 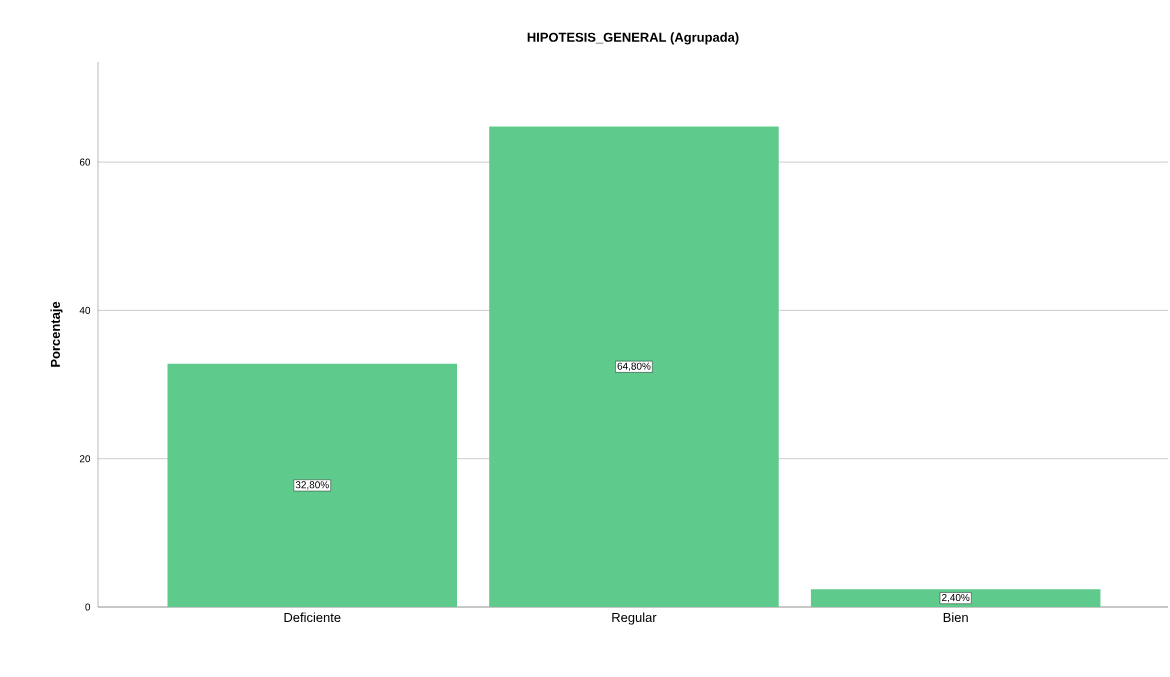 I want to click on y-tick-label: 0, so click(x=88, y=607).